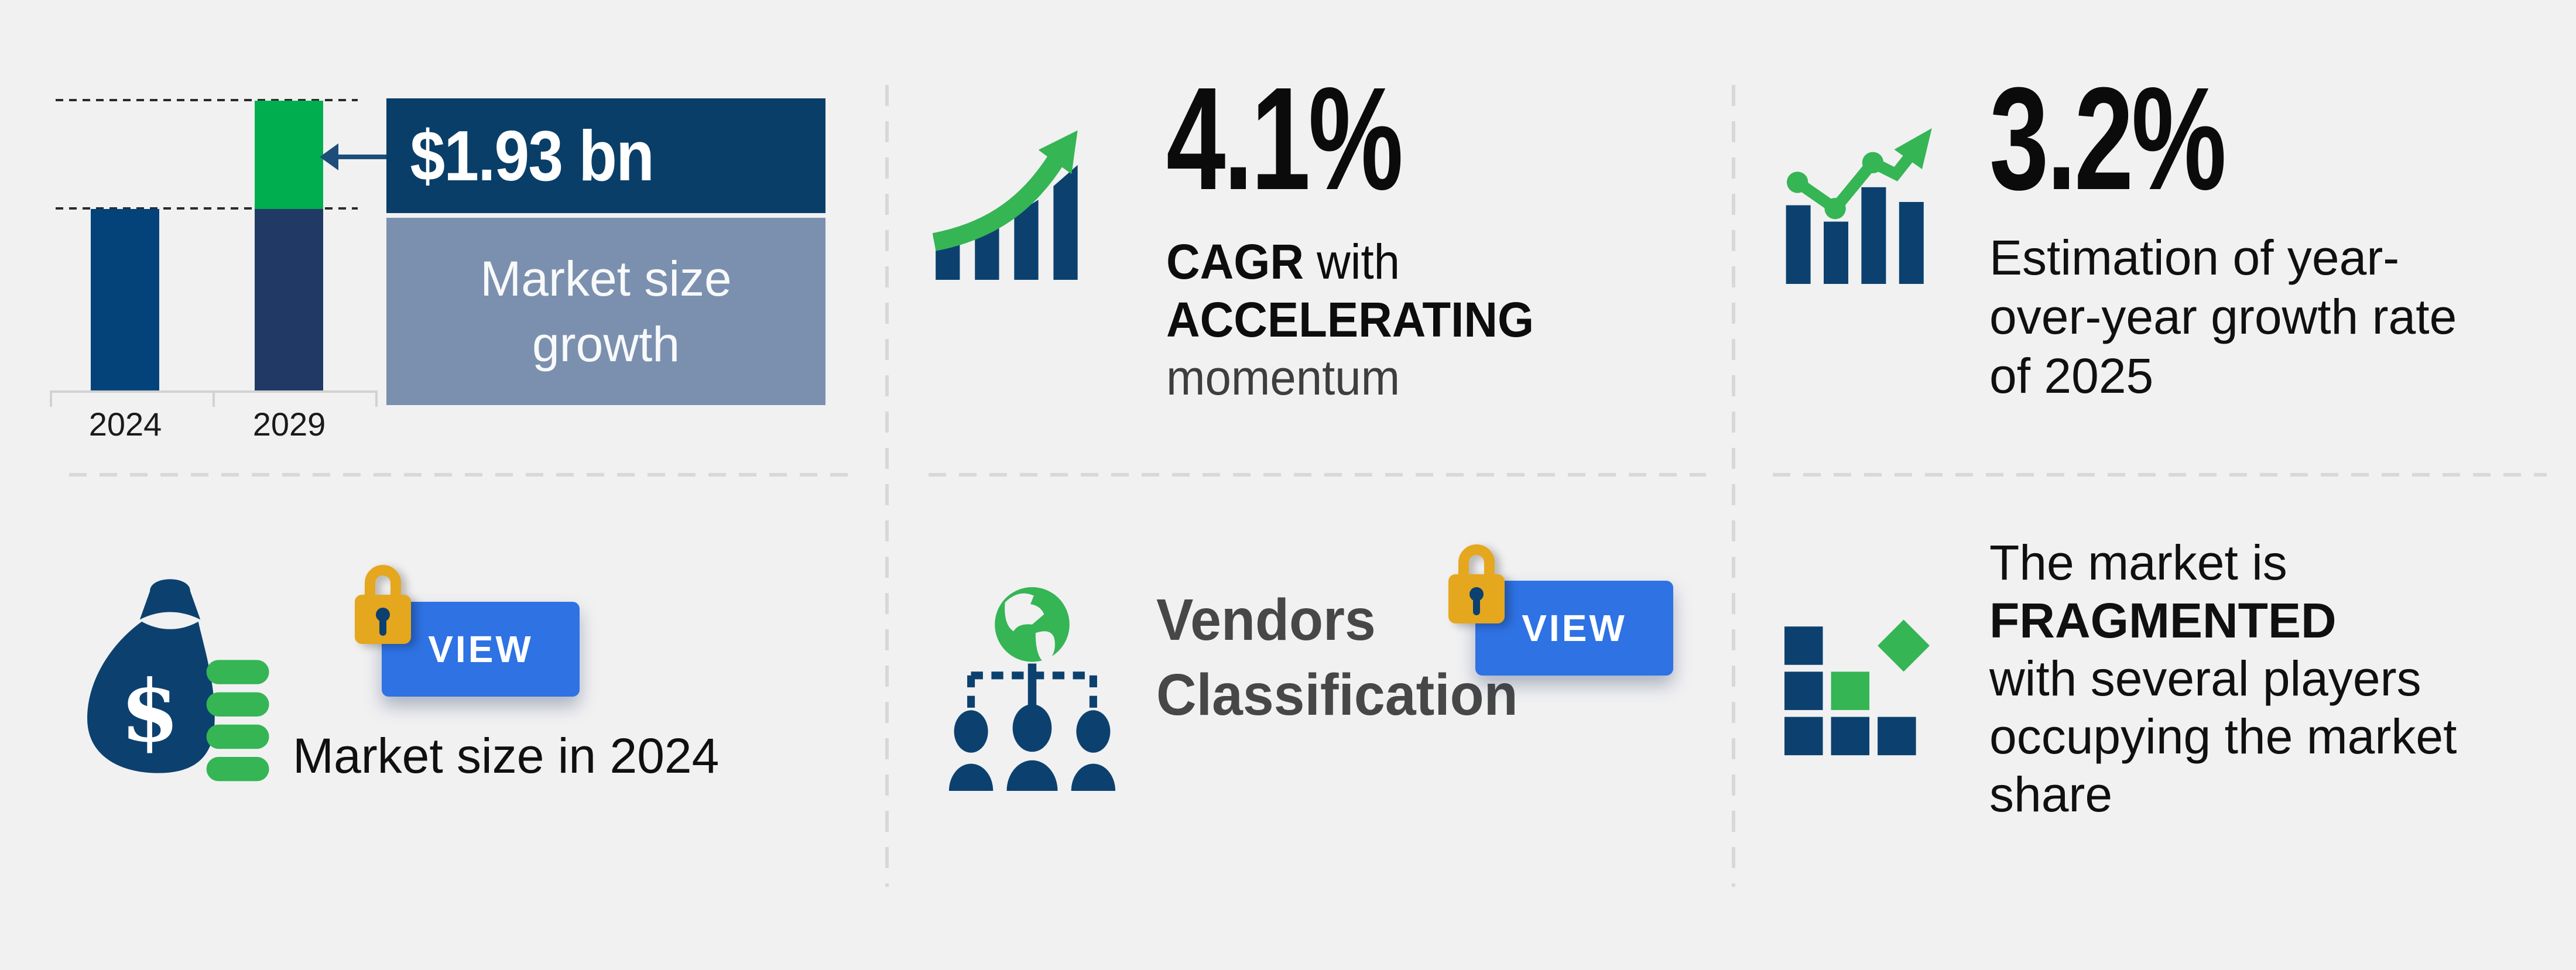 This screenshot has width=2576, height=970. What do you see at coordinates (1337, 695) in the screenshot?
I see `vendors-heading-line2: Classification` at bounding box center [1337, 695].